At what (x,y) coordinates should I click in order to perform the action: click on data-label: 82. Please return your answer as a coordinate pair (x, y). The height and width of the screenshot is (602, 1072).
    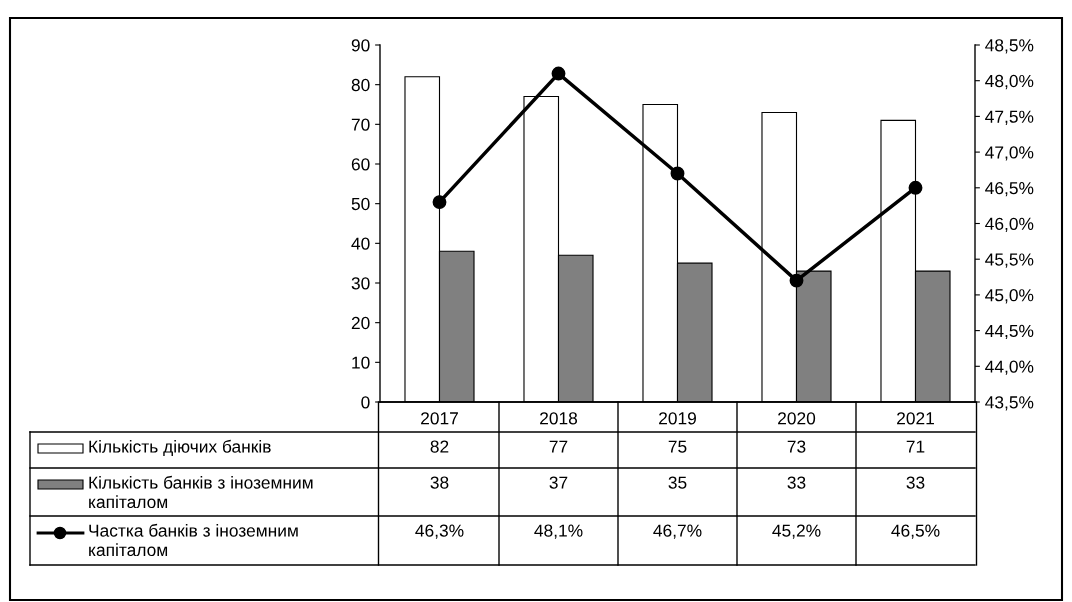
    Looking at the image, I should click on (439, 446).